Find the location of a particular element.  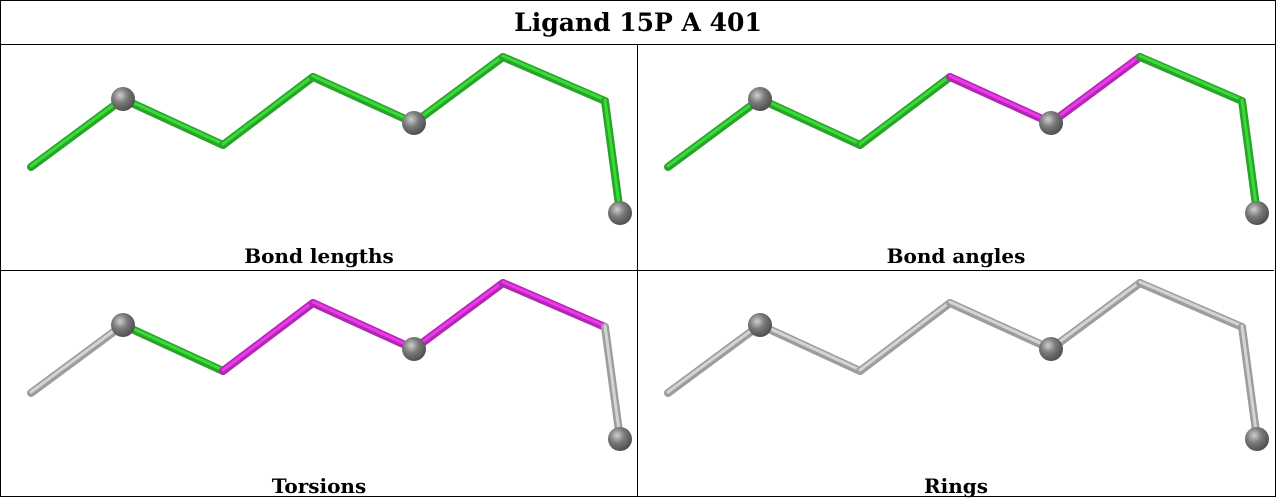

panel-caption: Rings is located at coordinates (955, 486).